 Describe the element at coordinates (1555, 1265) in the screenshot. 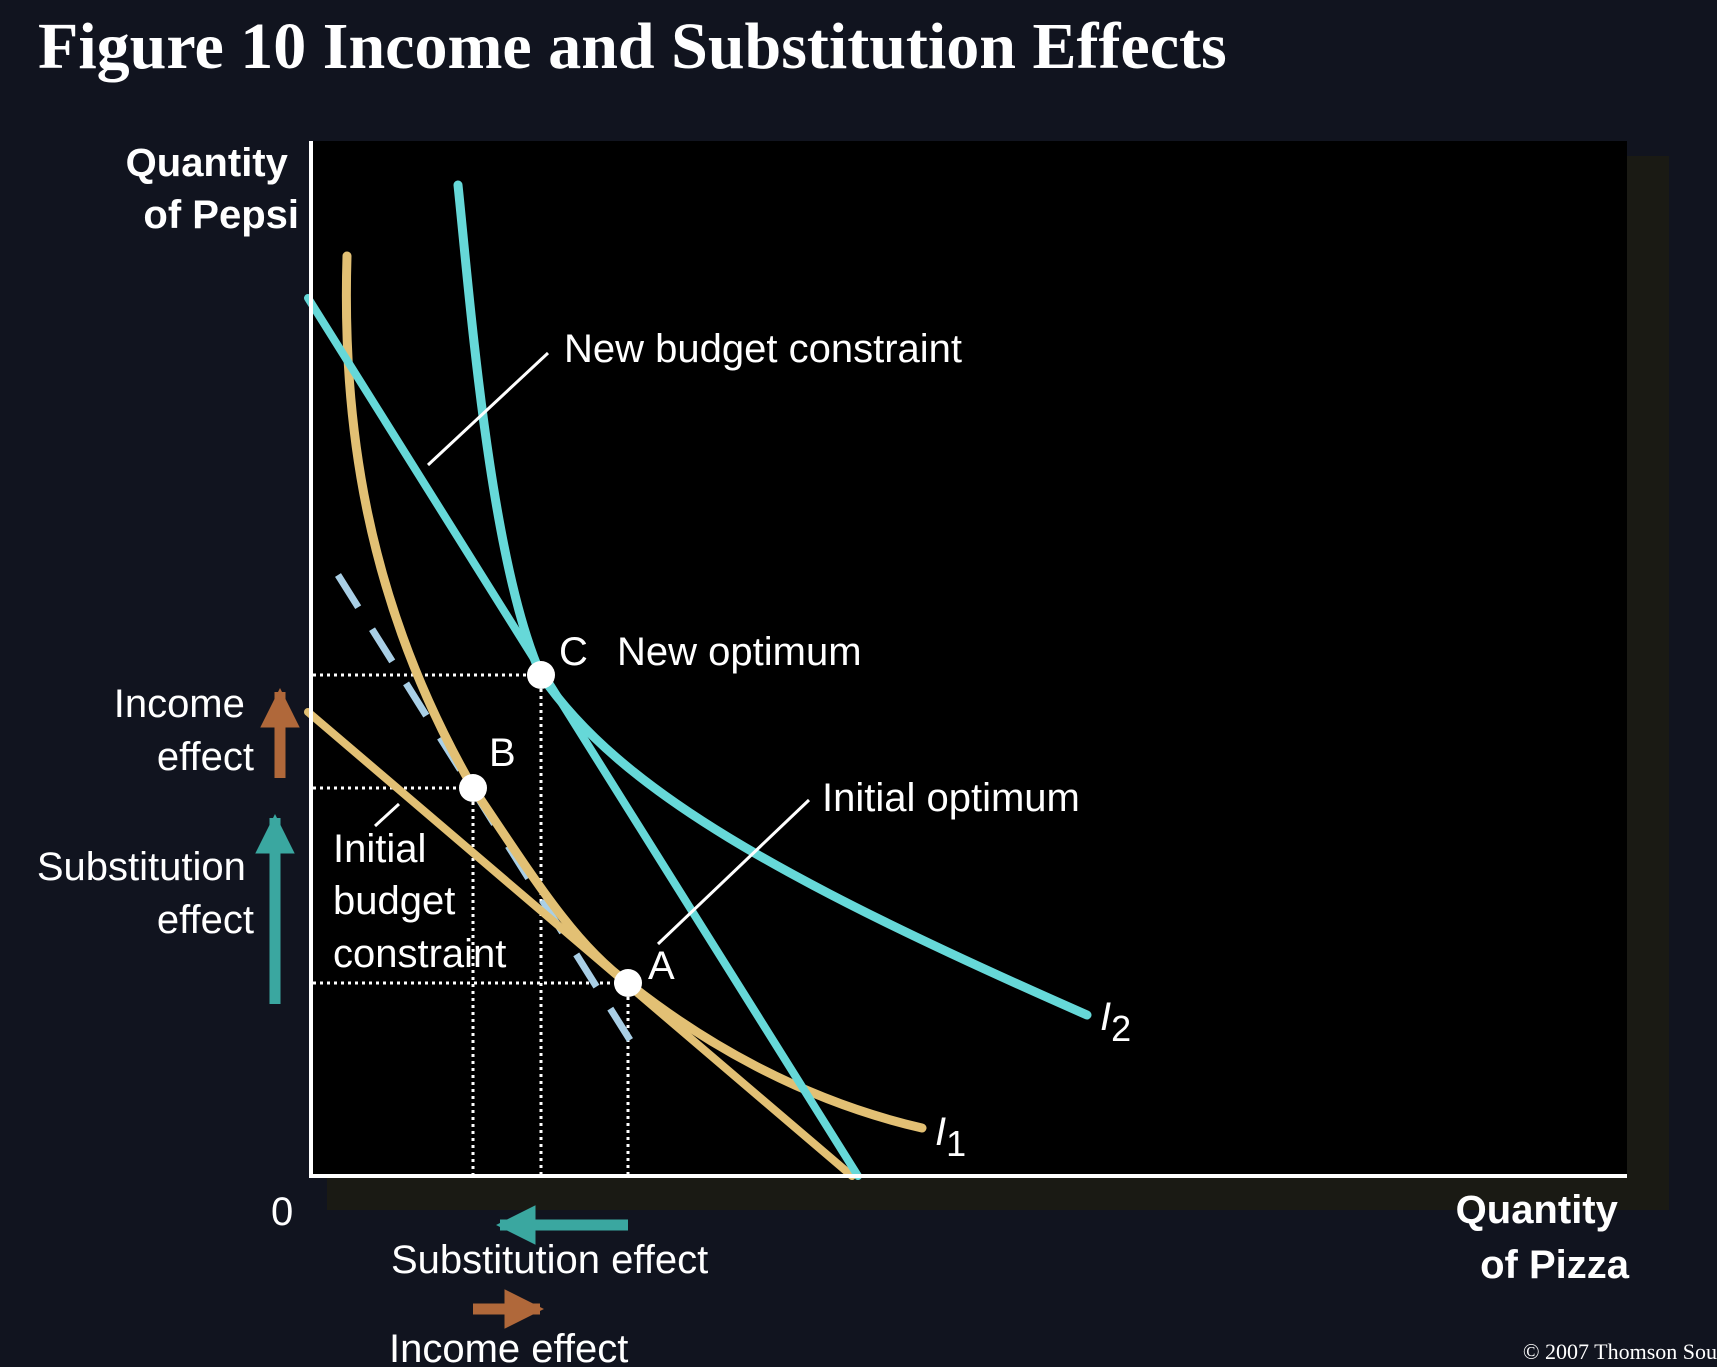

I see `x-axis-title-line2: of Pizza` at that location.